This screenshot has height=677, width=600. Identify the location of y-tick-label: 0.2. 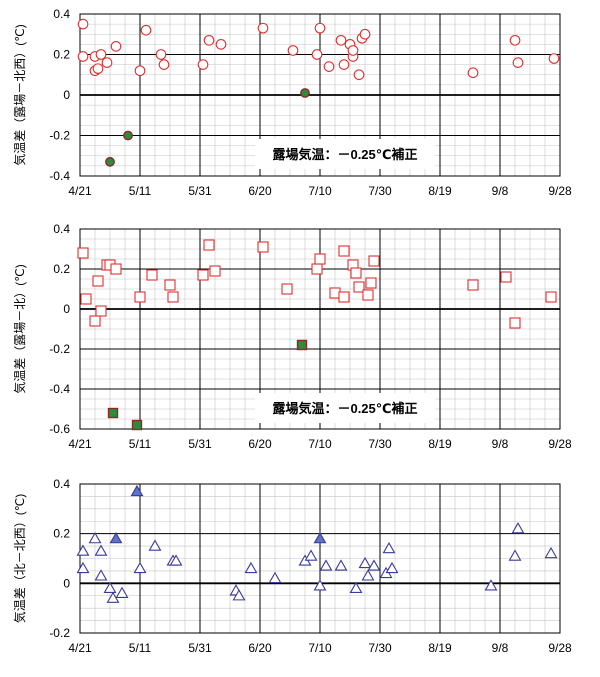
(61, 269).